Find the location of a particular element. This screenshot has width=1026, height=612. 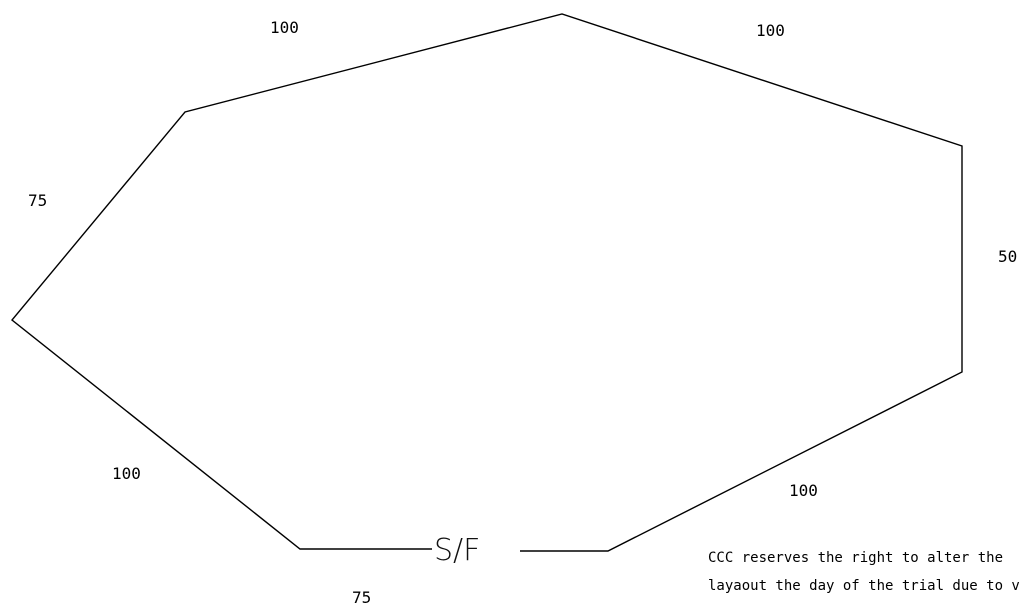

segment-label-bottom: 75 is located at coordinates (361, 597).